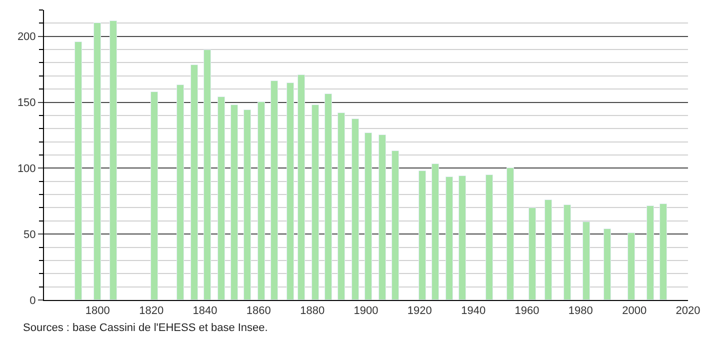  What do you see at coordinates (419, 311) in the screenshot?
I see `x-tick-label: 1920` at bounding box center [419, 311].